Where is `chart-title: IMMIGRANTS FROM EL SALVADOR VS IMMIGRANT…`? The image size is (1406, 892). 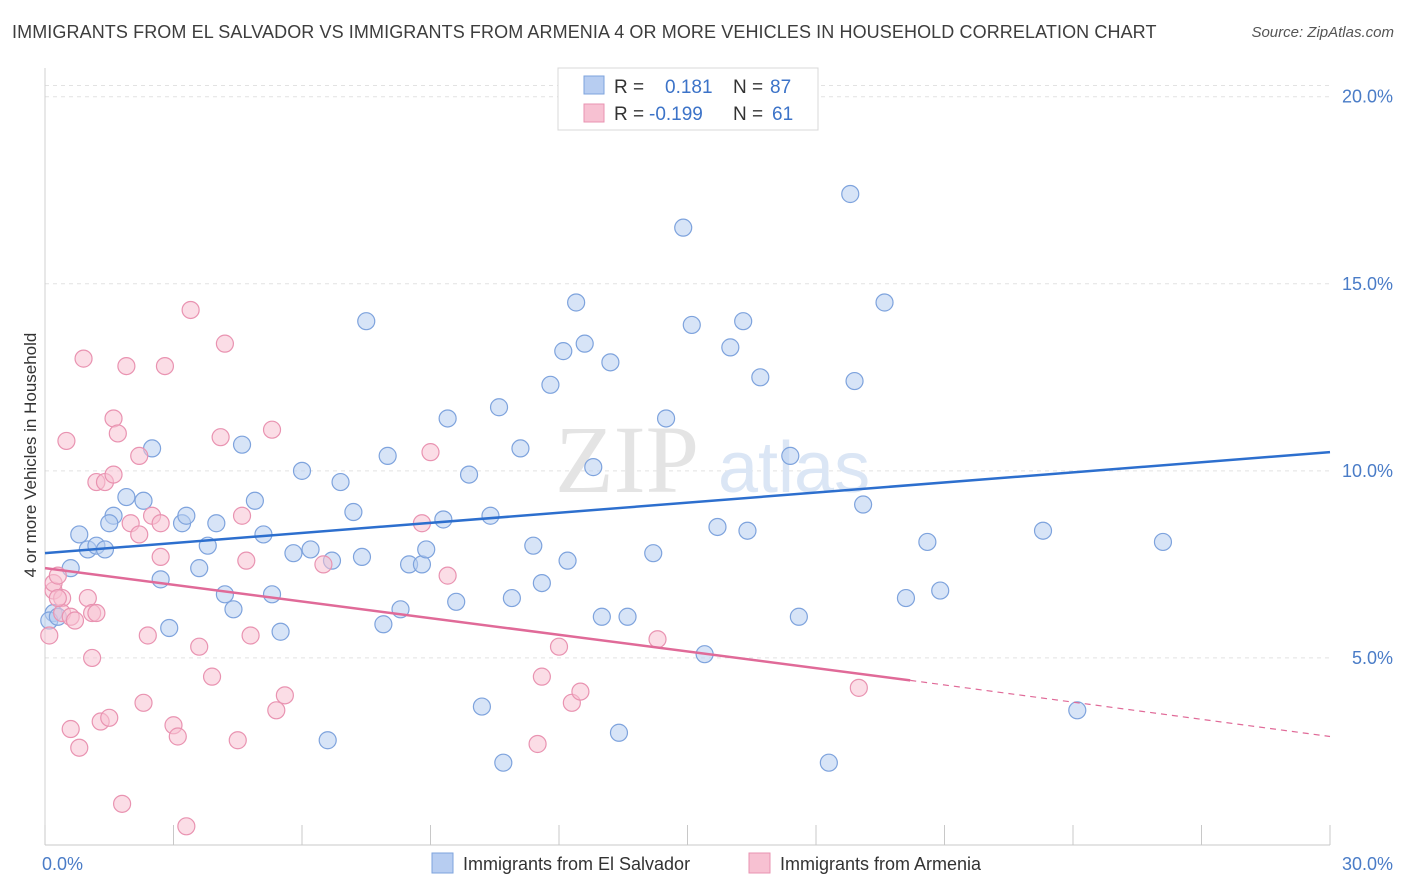
chart-title: IMMIGRANTS FROM EL SALVADOR VS IMMIGRANT… is located at coordinates (584, 32).